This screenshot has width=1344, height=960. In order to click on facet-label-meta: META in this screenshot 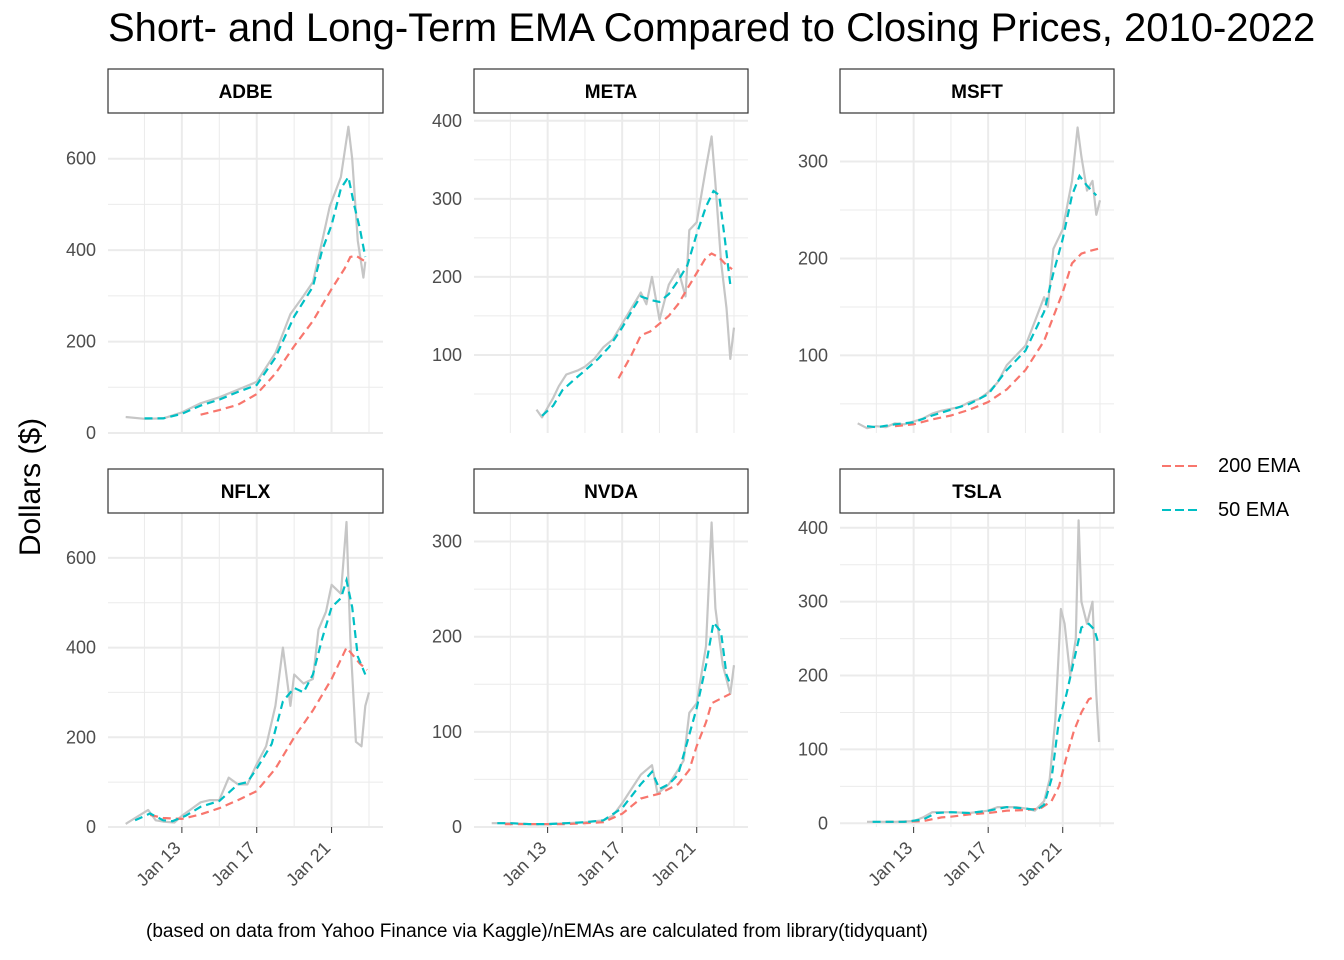, I will do `click(611, 92)`.